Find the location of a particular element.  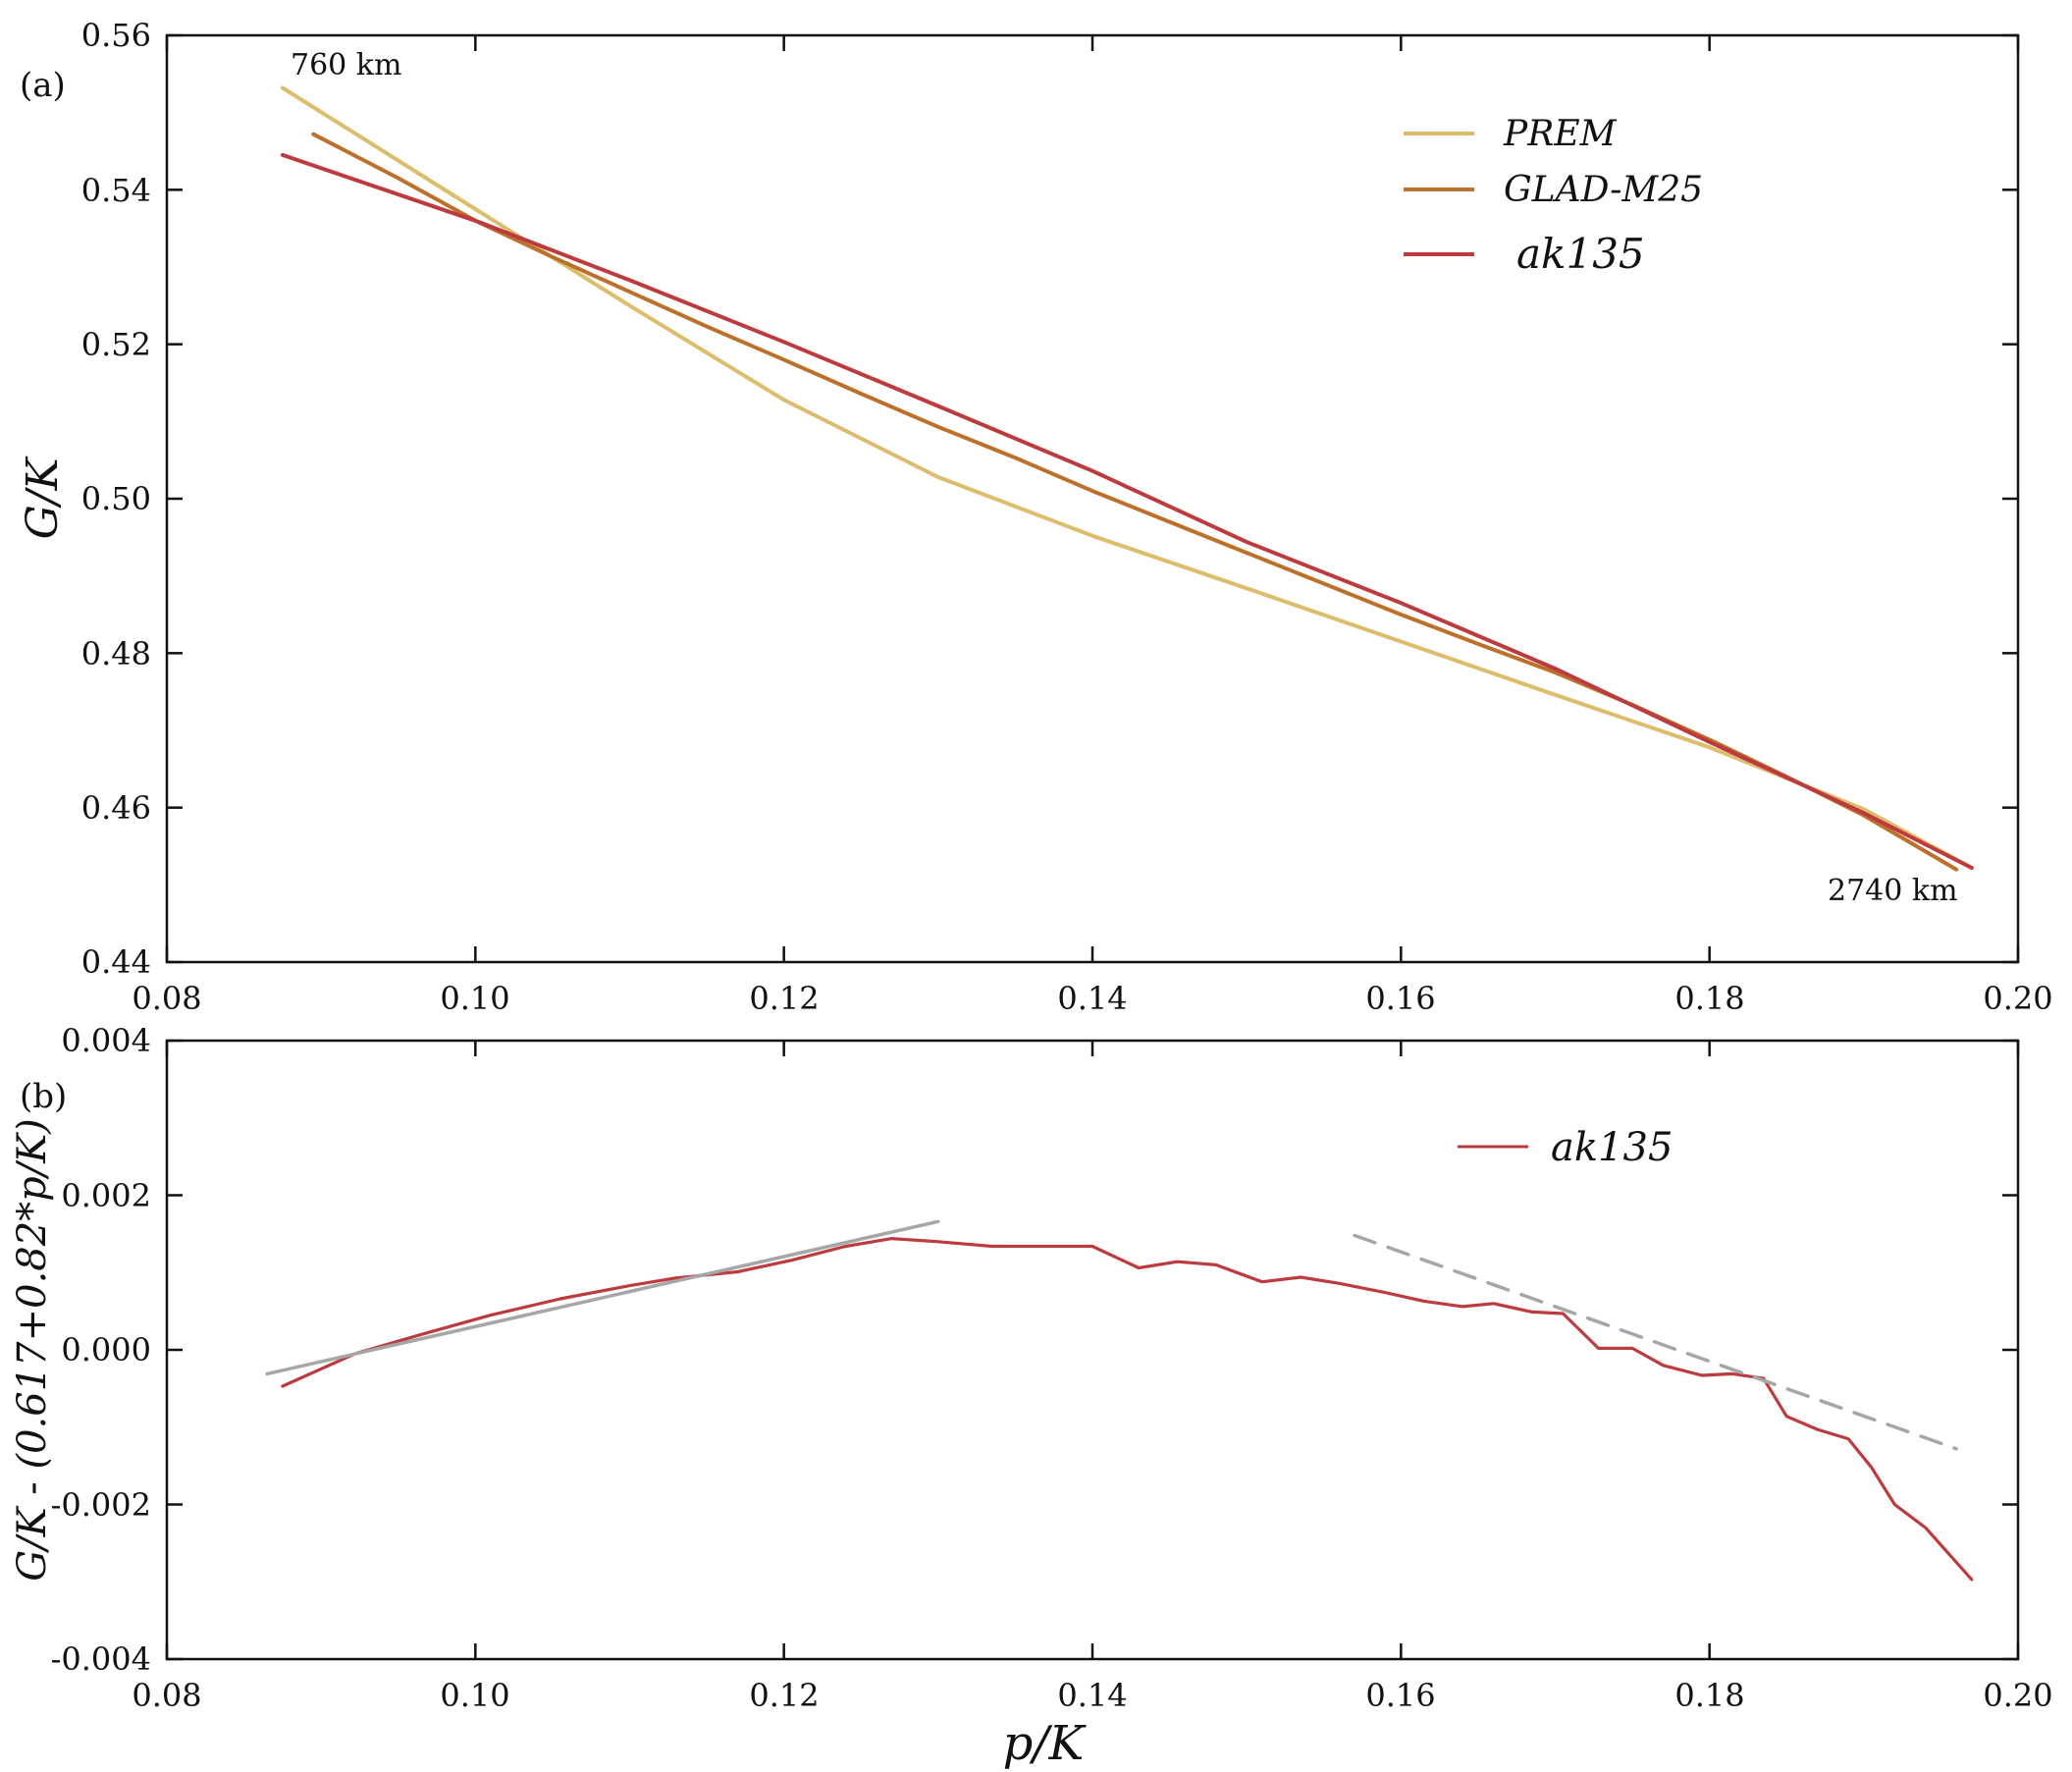

legend-label-prem: PREM is located at coordinates (1561, 134).